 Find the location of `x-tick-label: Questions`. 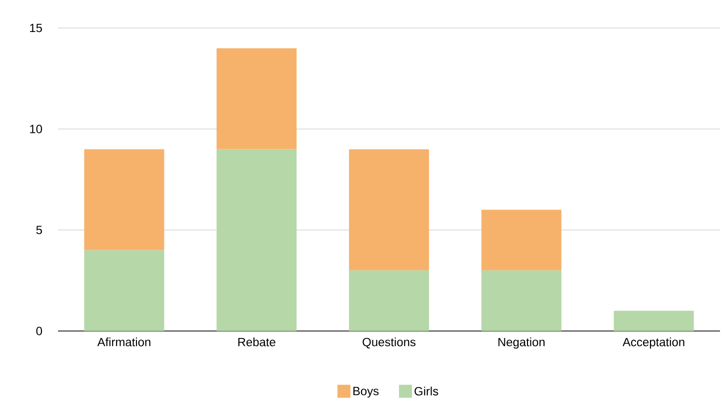

x-tick-label: Questions is located at coordinates (389, 343).